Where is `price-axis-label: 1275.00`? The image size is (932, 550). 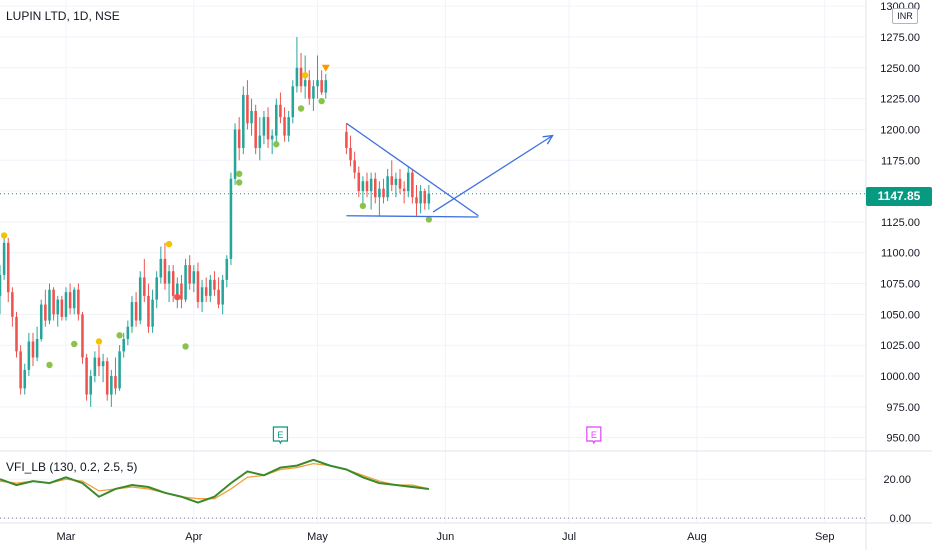
price-axis-label: 1275.00 is located at coordinates (900, 38).